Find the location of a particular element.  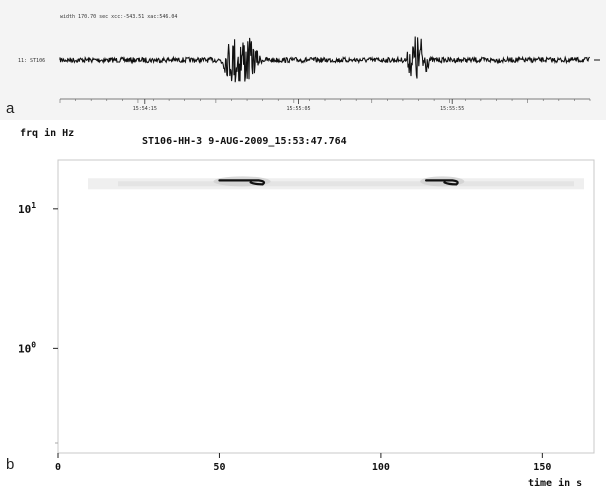

seismogram-header: width 170.70 sec xcc:-543.51 xac:546.04 is located at coordinates (119, 17).